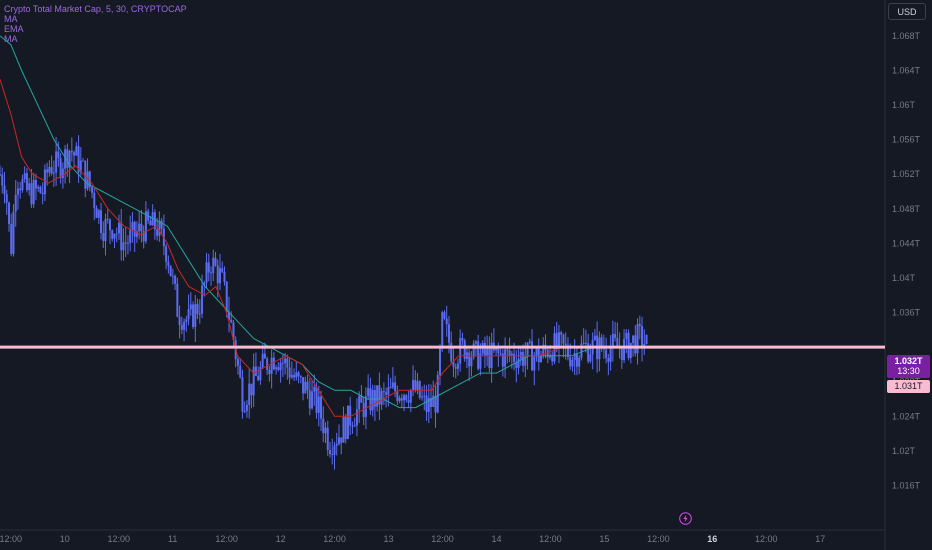 This screenshot has width=932, height=550. Describe the element at coordinates (906, 140) in the screenshot. I see `y-tick-label-3: 1.056T` at that location.